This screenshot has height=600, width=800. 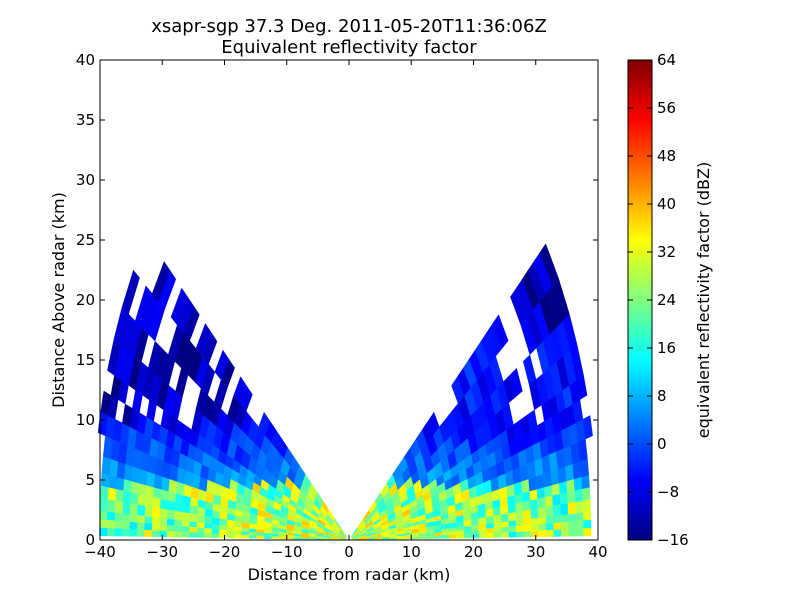 What do you see at coordinates (703, 300) in the screenshot?
I see `colorbar-label: equivalent reflectivity factor (dBZ)` at bounding box center [703, 300].